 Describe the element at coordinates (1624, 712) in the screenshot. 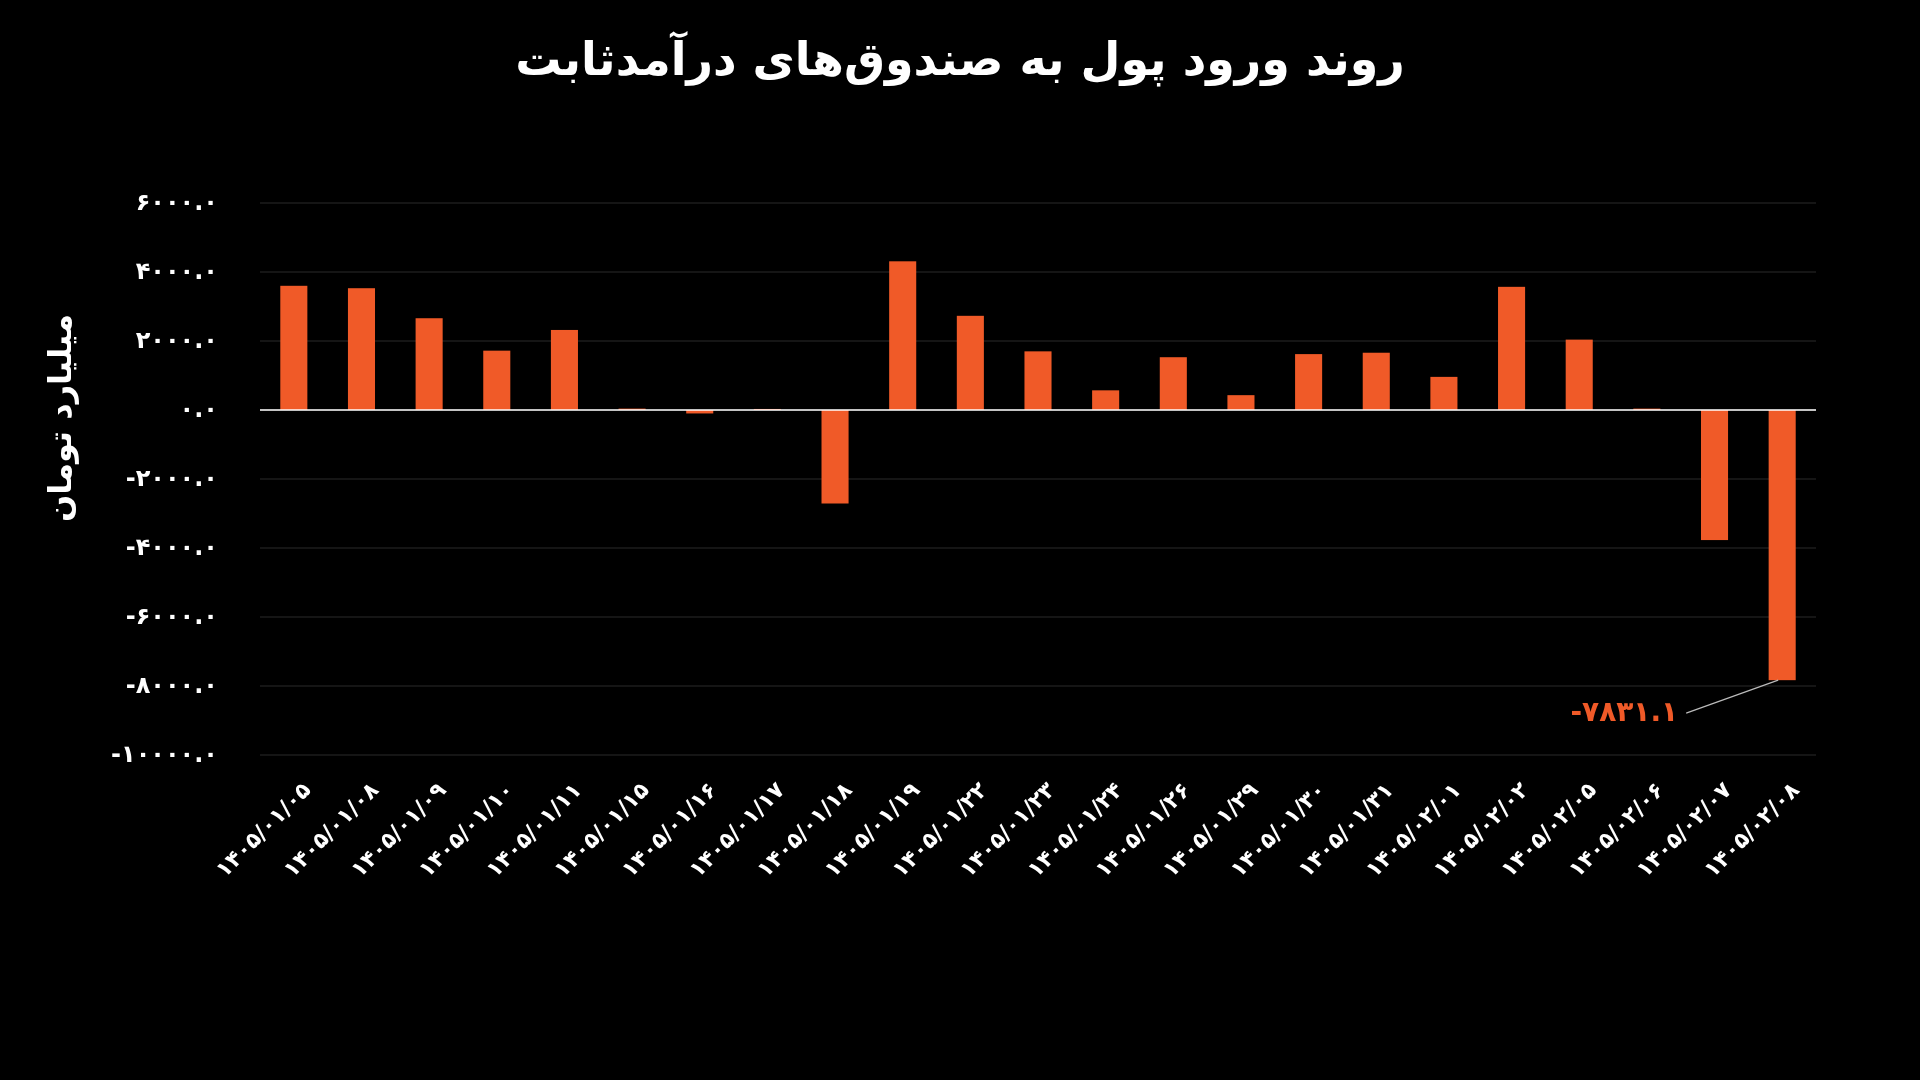

I see `data-label: -۷۸۳۱.۱` at that location.